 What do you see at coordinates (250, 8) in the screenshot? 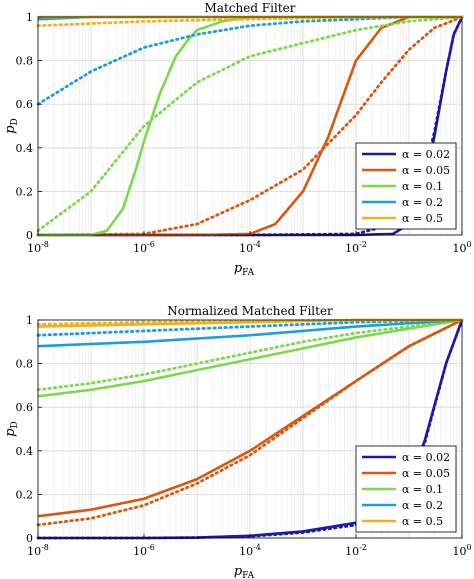
I see `chart-title: Matched Filter` at bounding box center [250, 8].